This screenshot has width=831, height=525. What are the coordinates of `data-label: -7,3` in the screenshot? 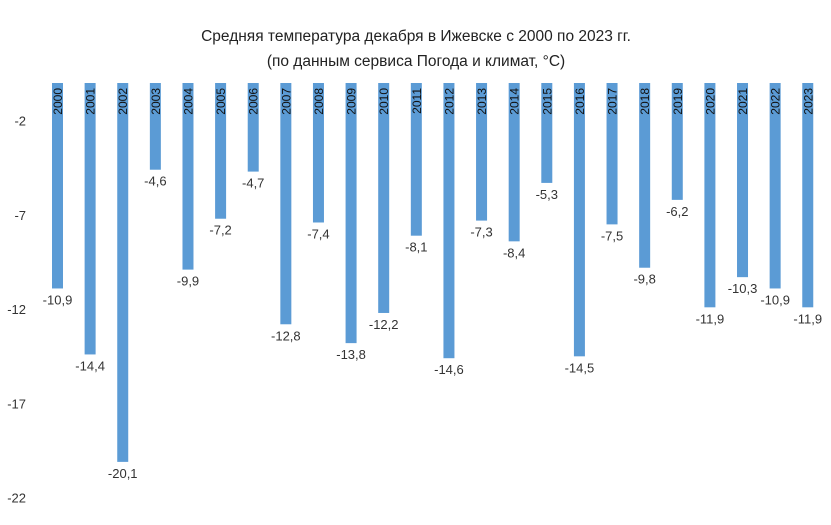 It's located at (481, 232).